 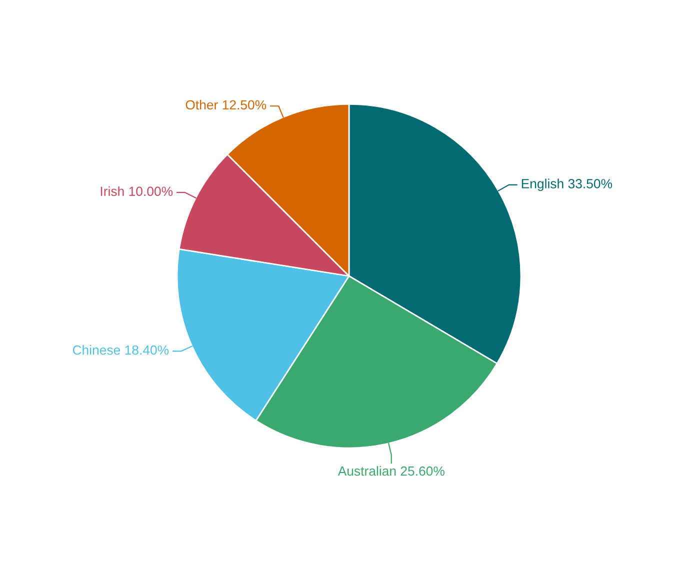 What do you see at coordinates (567, 184) in the screenshot?
I see `slice-label: English 33.50%` at bounding box center [567, 184].